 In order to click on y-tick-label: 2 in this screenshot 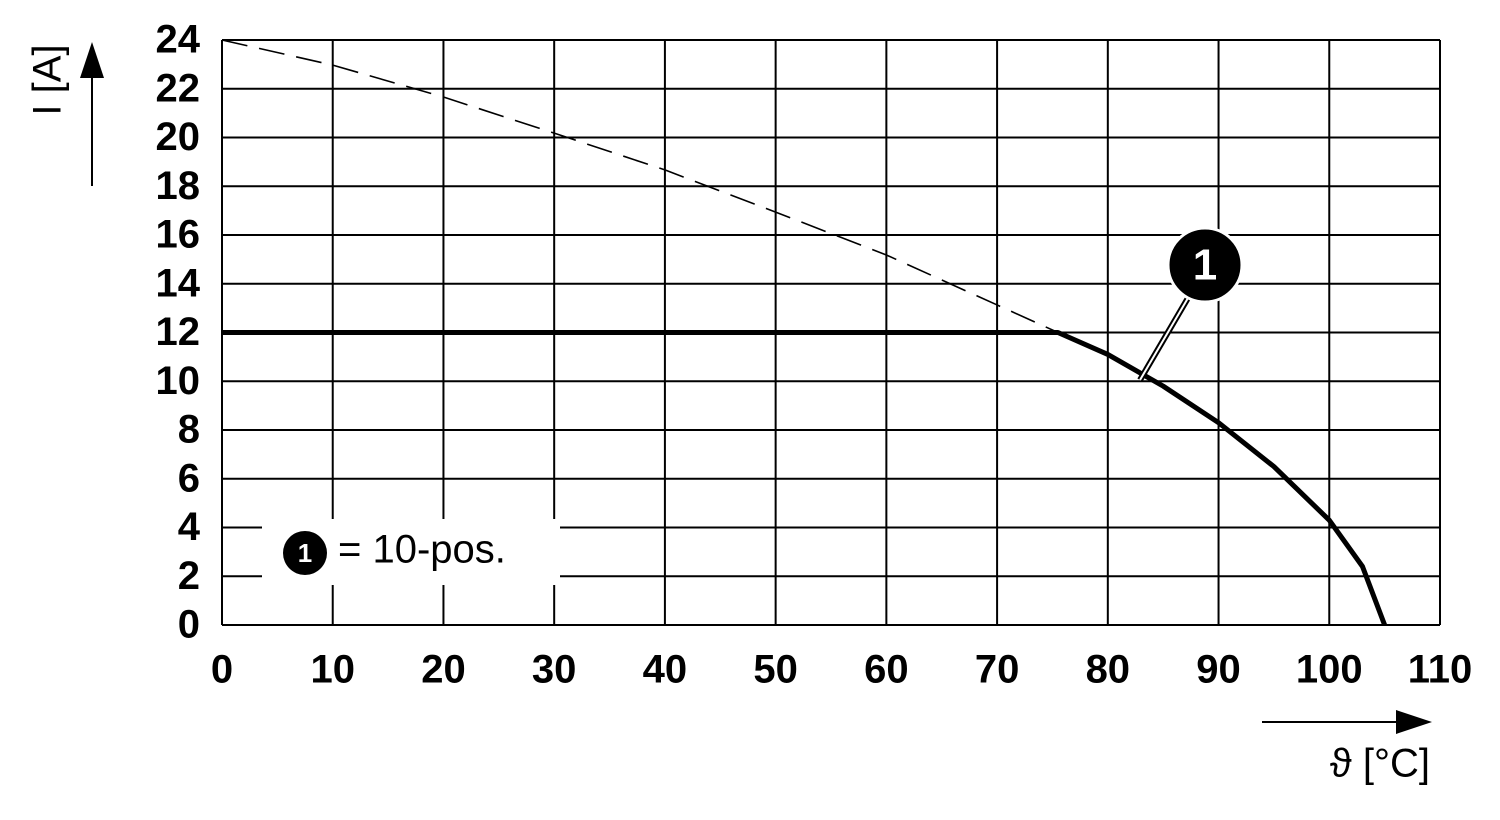, I will do `click(189, 576)`.